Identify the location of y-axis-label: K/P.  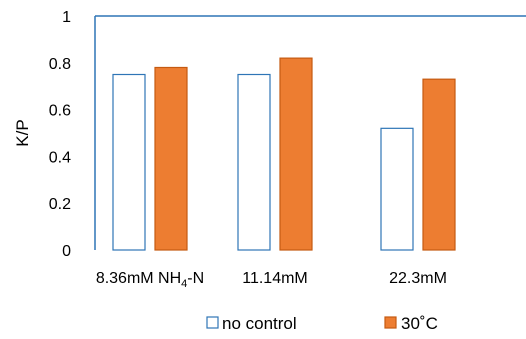
(22, 132).